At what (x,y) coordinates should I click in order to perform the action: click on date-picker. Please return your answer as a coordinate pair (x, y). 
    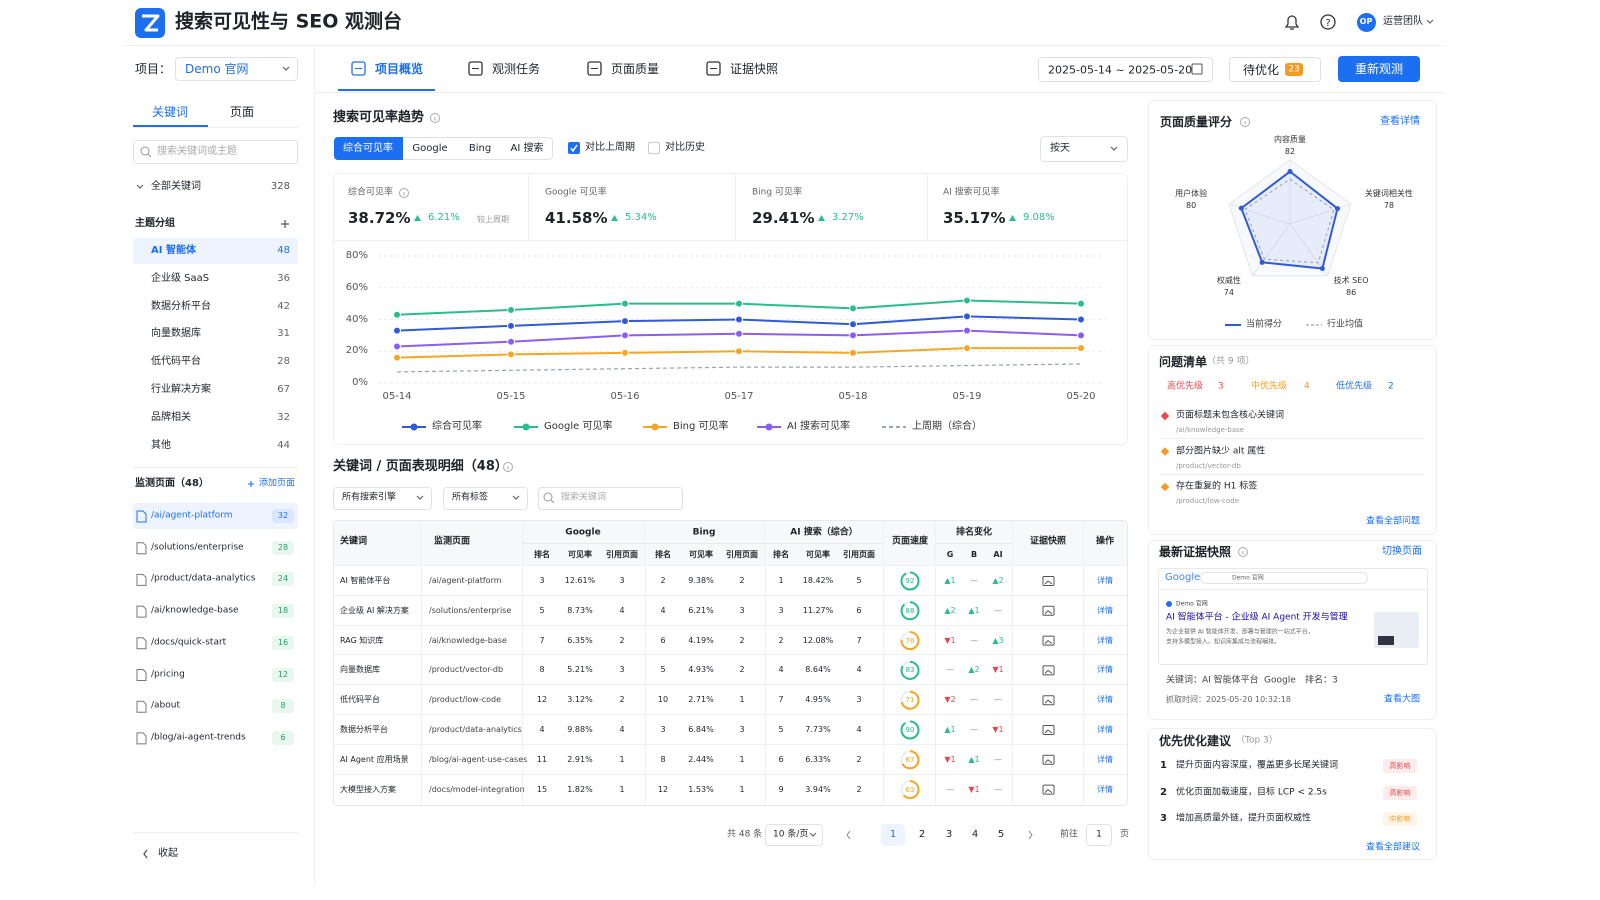
    Looking at the image, I should click on (1125, 69).